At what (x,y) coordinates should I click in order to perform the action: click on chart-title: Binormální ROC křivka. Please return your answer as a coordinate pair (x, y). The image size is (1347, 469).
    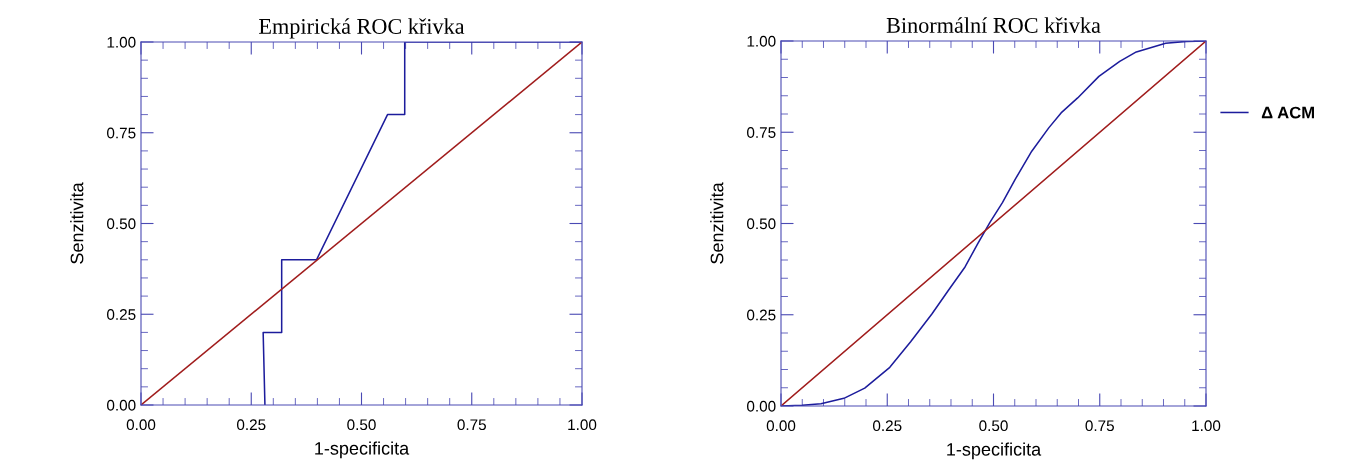
    Looking at the image, I should click on (993, 25).